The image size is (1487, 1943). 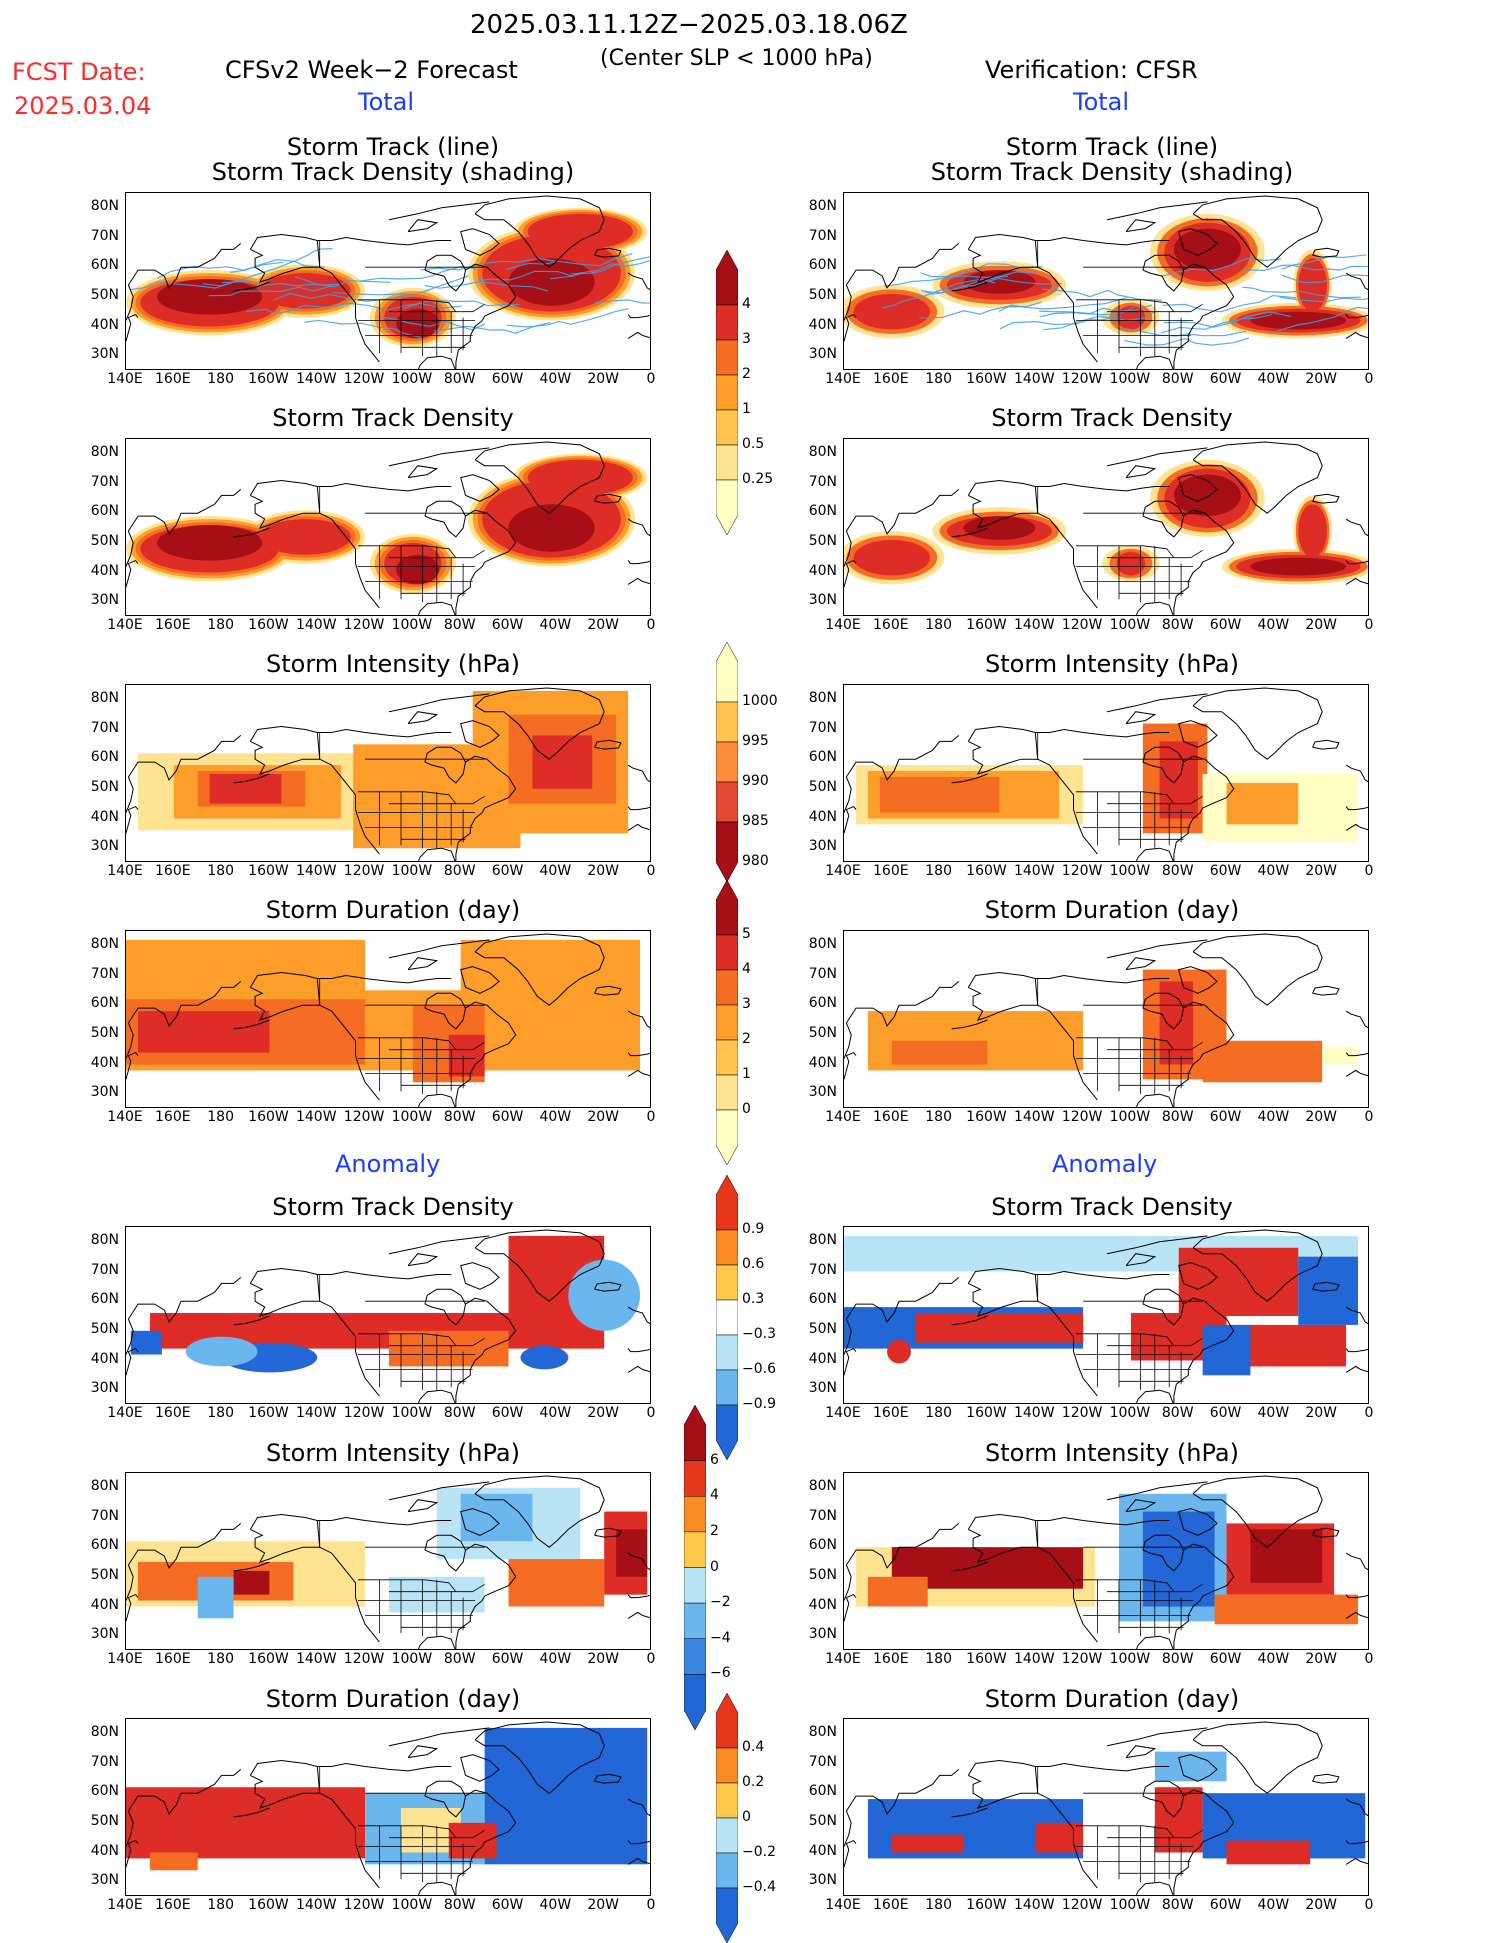 I want to click on left-map-anom-density-svg, so click(x=388, y=1316).